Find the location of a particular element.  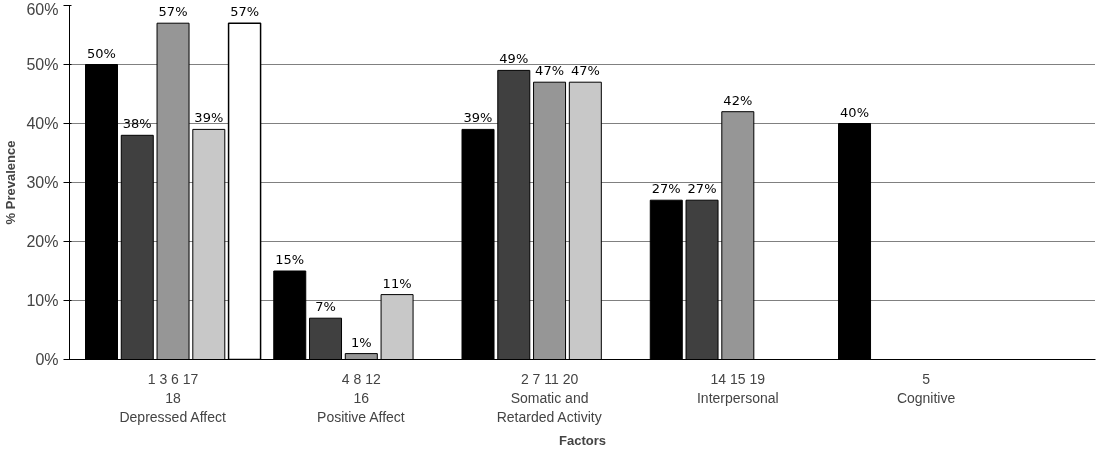

y-axis-title: % Prevalence is located at coordinates (11, 182).